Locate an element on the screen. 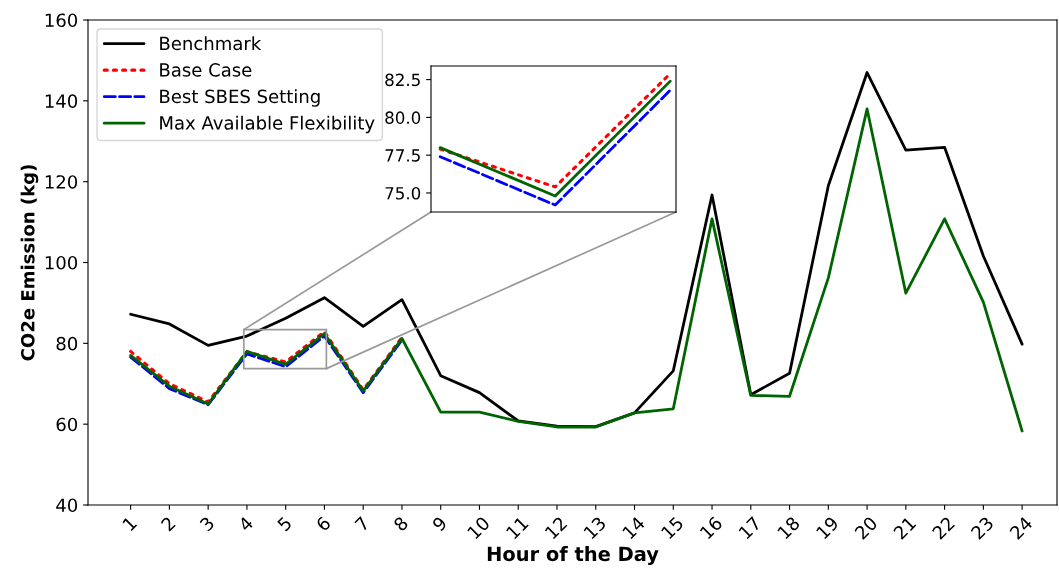 The height and width of the screenshot is (570, 1059). x-tick-label: 16 is located at coordinates (711, 527).